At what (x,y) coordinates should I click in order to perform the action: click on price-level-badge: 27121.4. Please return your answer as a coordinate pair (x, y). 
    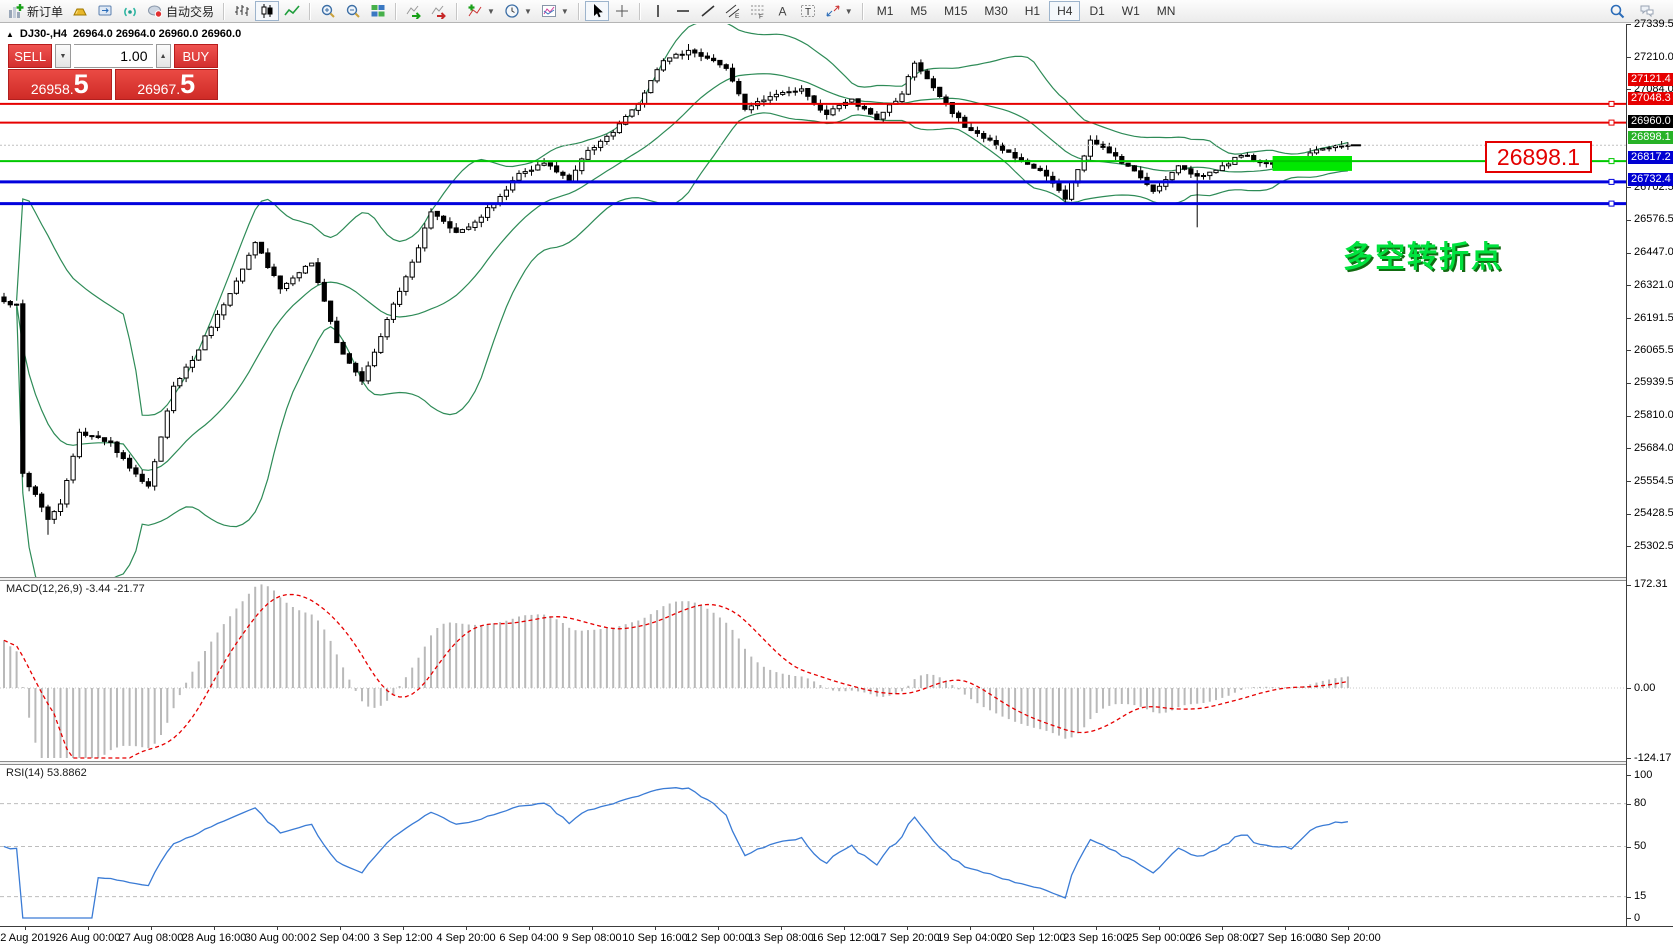
    Looking at the image, I should click on (1650, 80).